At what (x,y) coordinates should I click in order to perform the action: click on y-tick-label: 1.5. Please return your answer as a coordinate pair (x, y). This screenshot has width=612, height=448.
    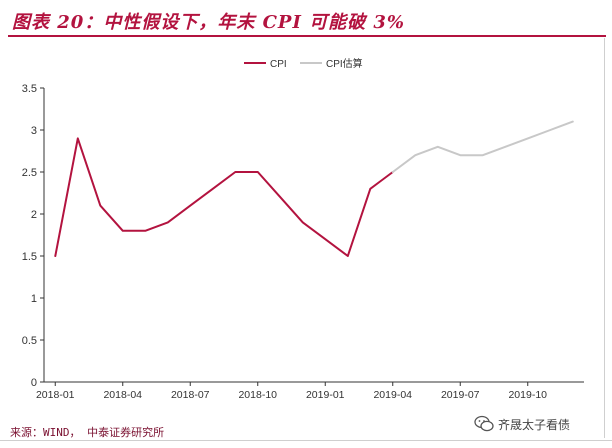
    Looking at the image, I should click on (29, 257).